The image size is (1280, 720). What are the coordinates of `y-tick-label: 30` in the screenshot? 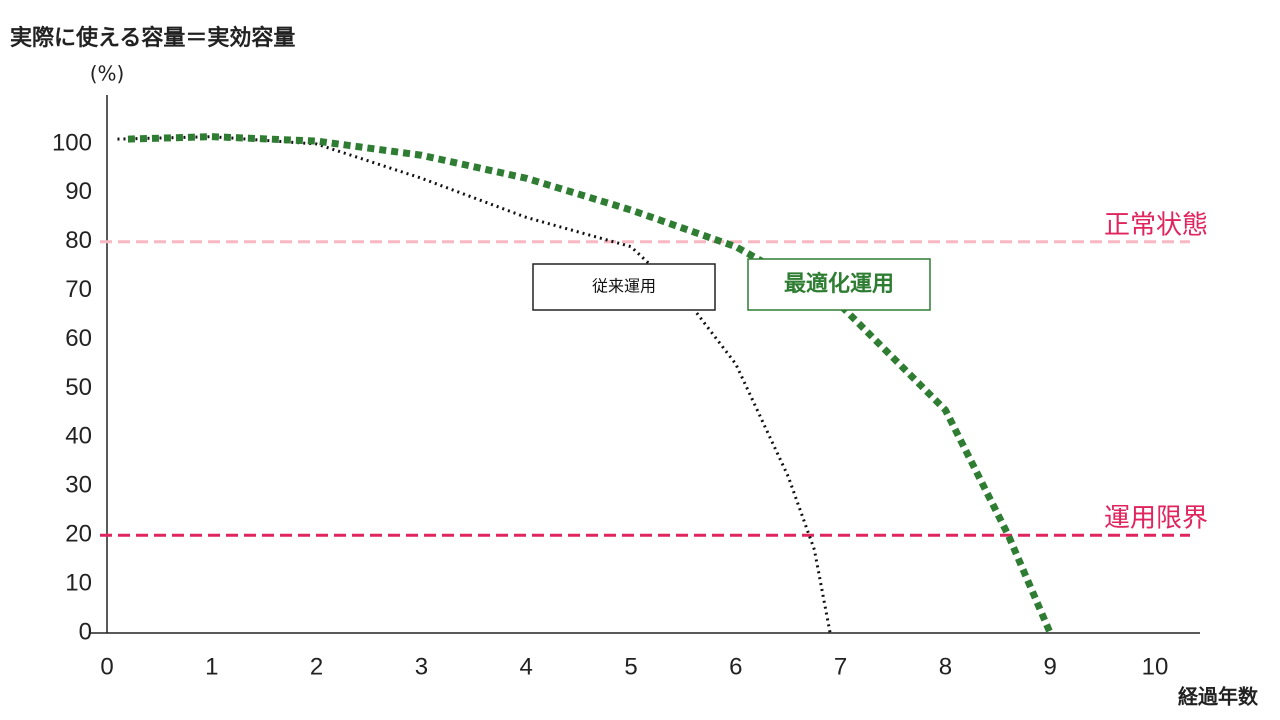 It's located at (78, 485).